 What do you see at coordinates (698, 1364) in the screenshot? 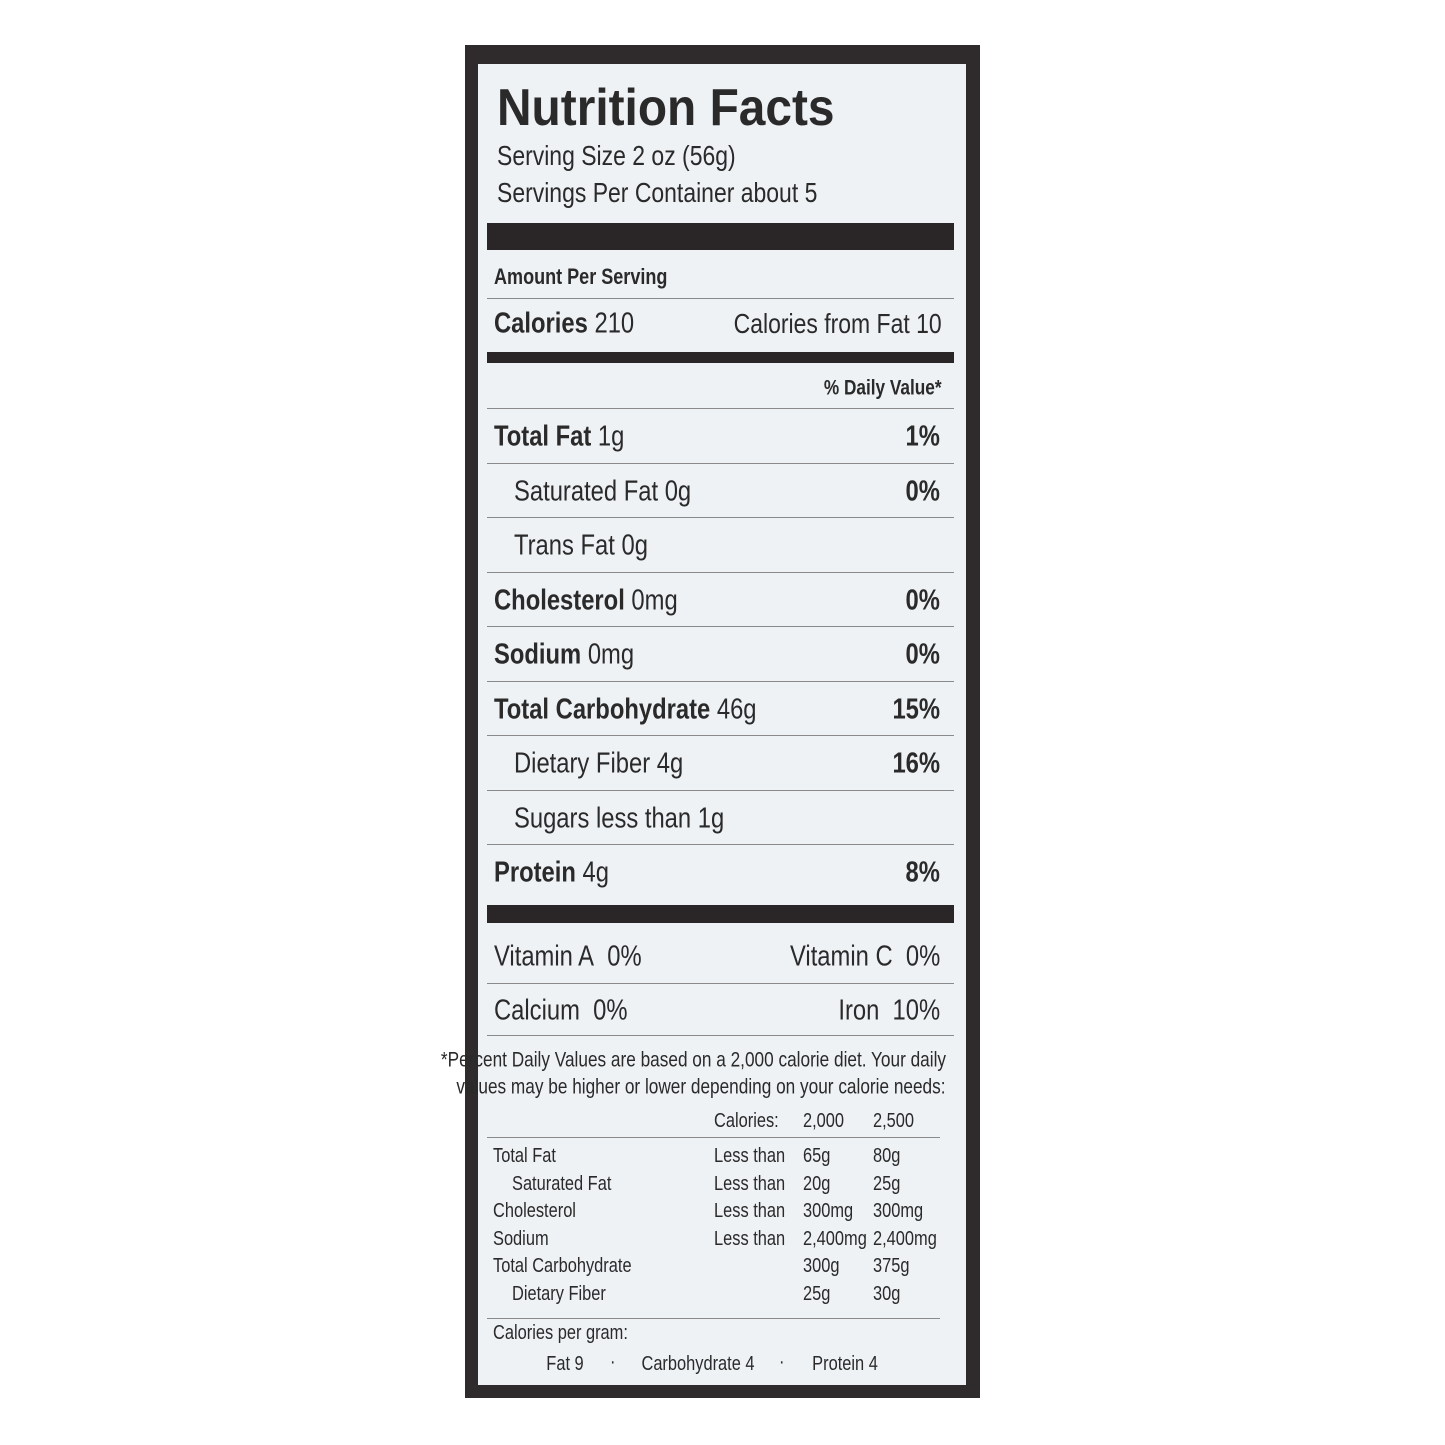
I see `calories-per-gram: Carbohydrate 4` at bounding box center [698, 1364].